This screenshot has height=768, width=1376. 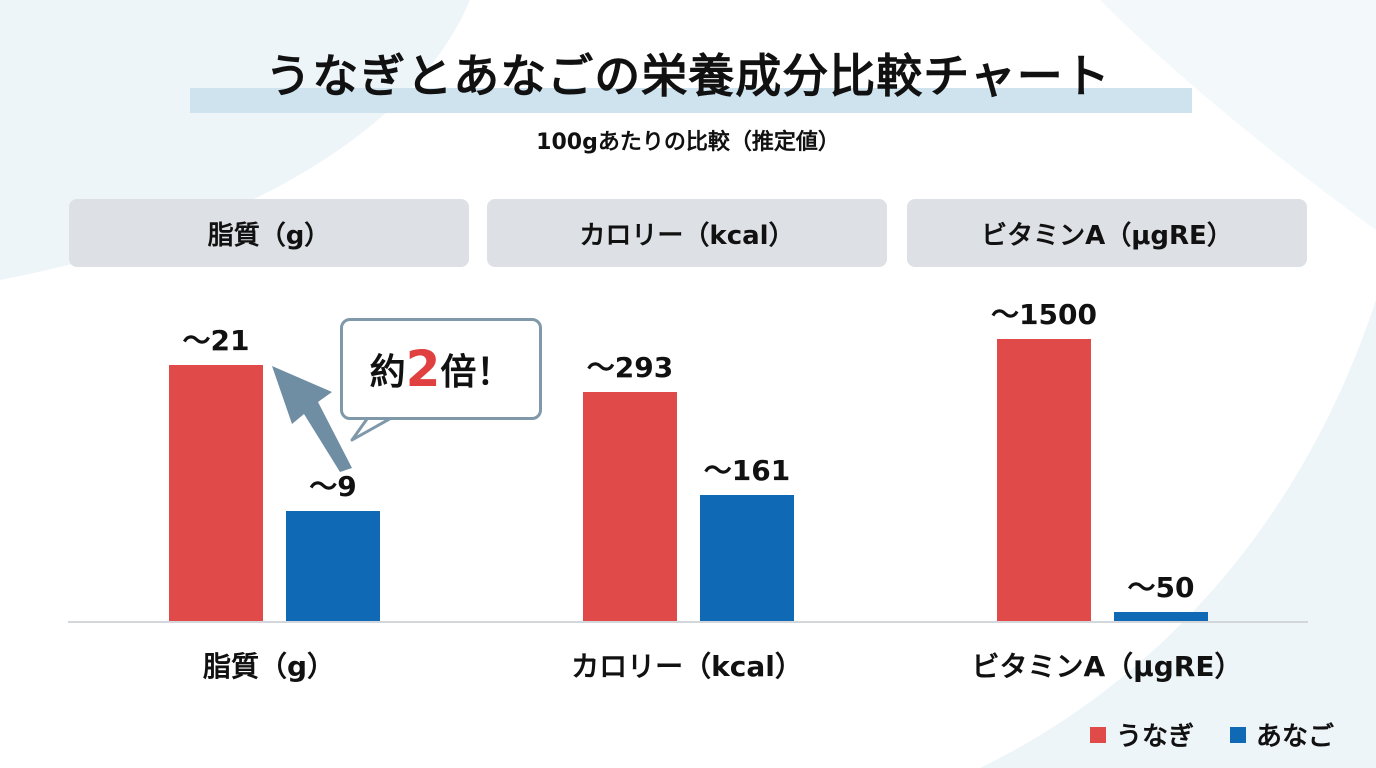 What do you see at coordinates (1154, 737) in the screenshot?
I see `legend-label-unagi: うなぎ` at bounding box center [1154, 737].